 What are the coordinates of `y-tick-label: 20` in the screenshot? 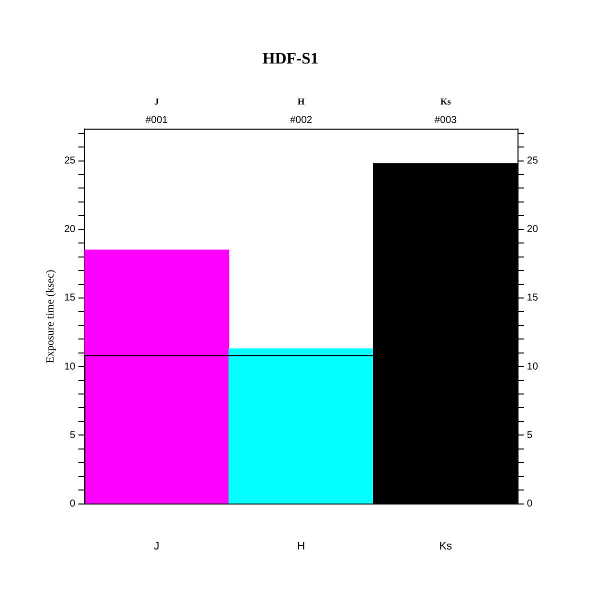 It's located at (70, 230).